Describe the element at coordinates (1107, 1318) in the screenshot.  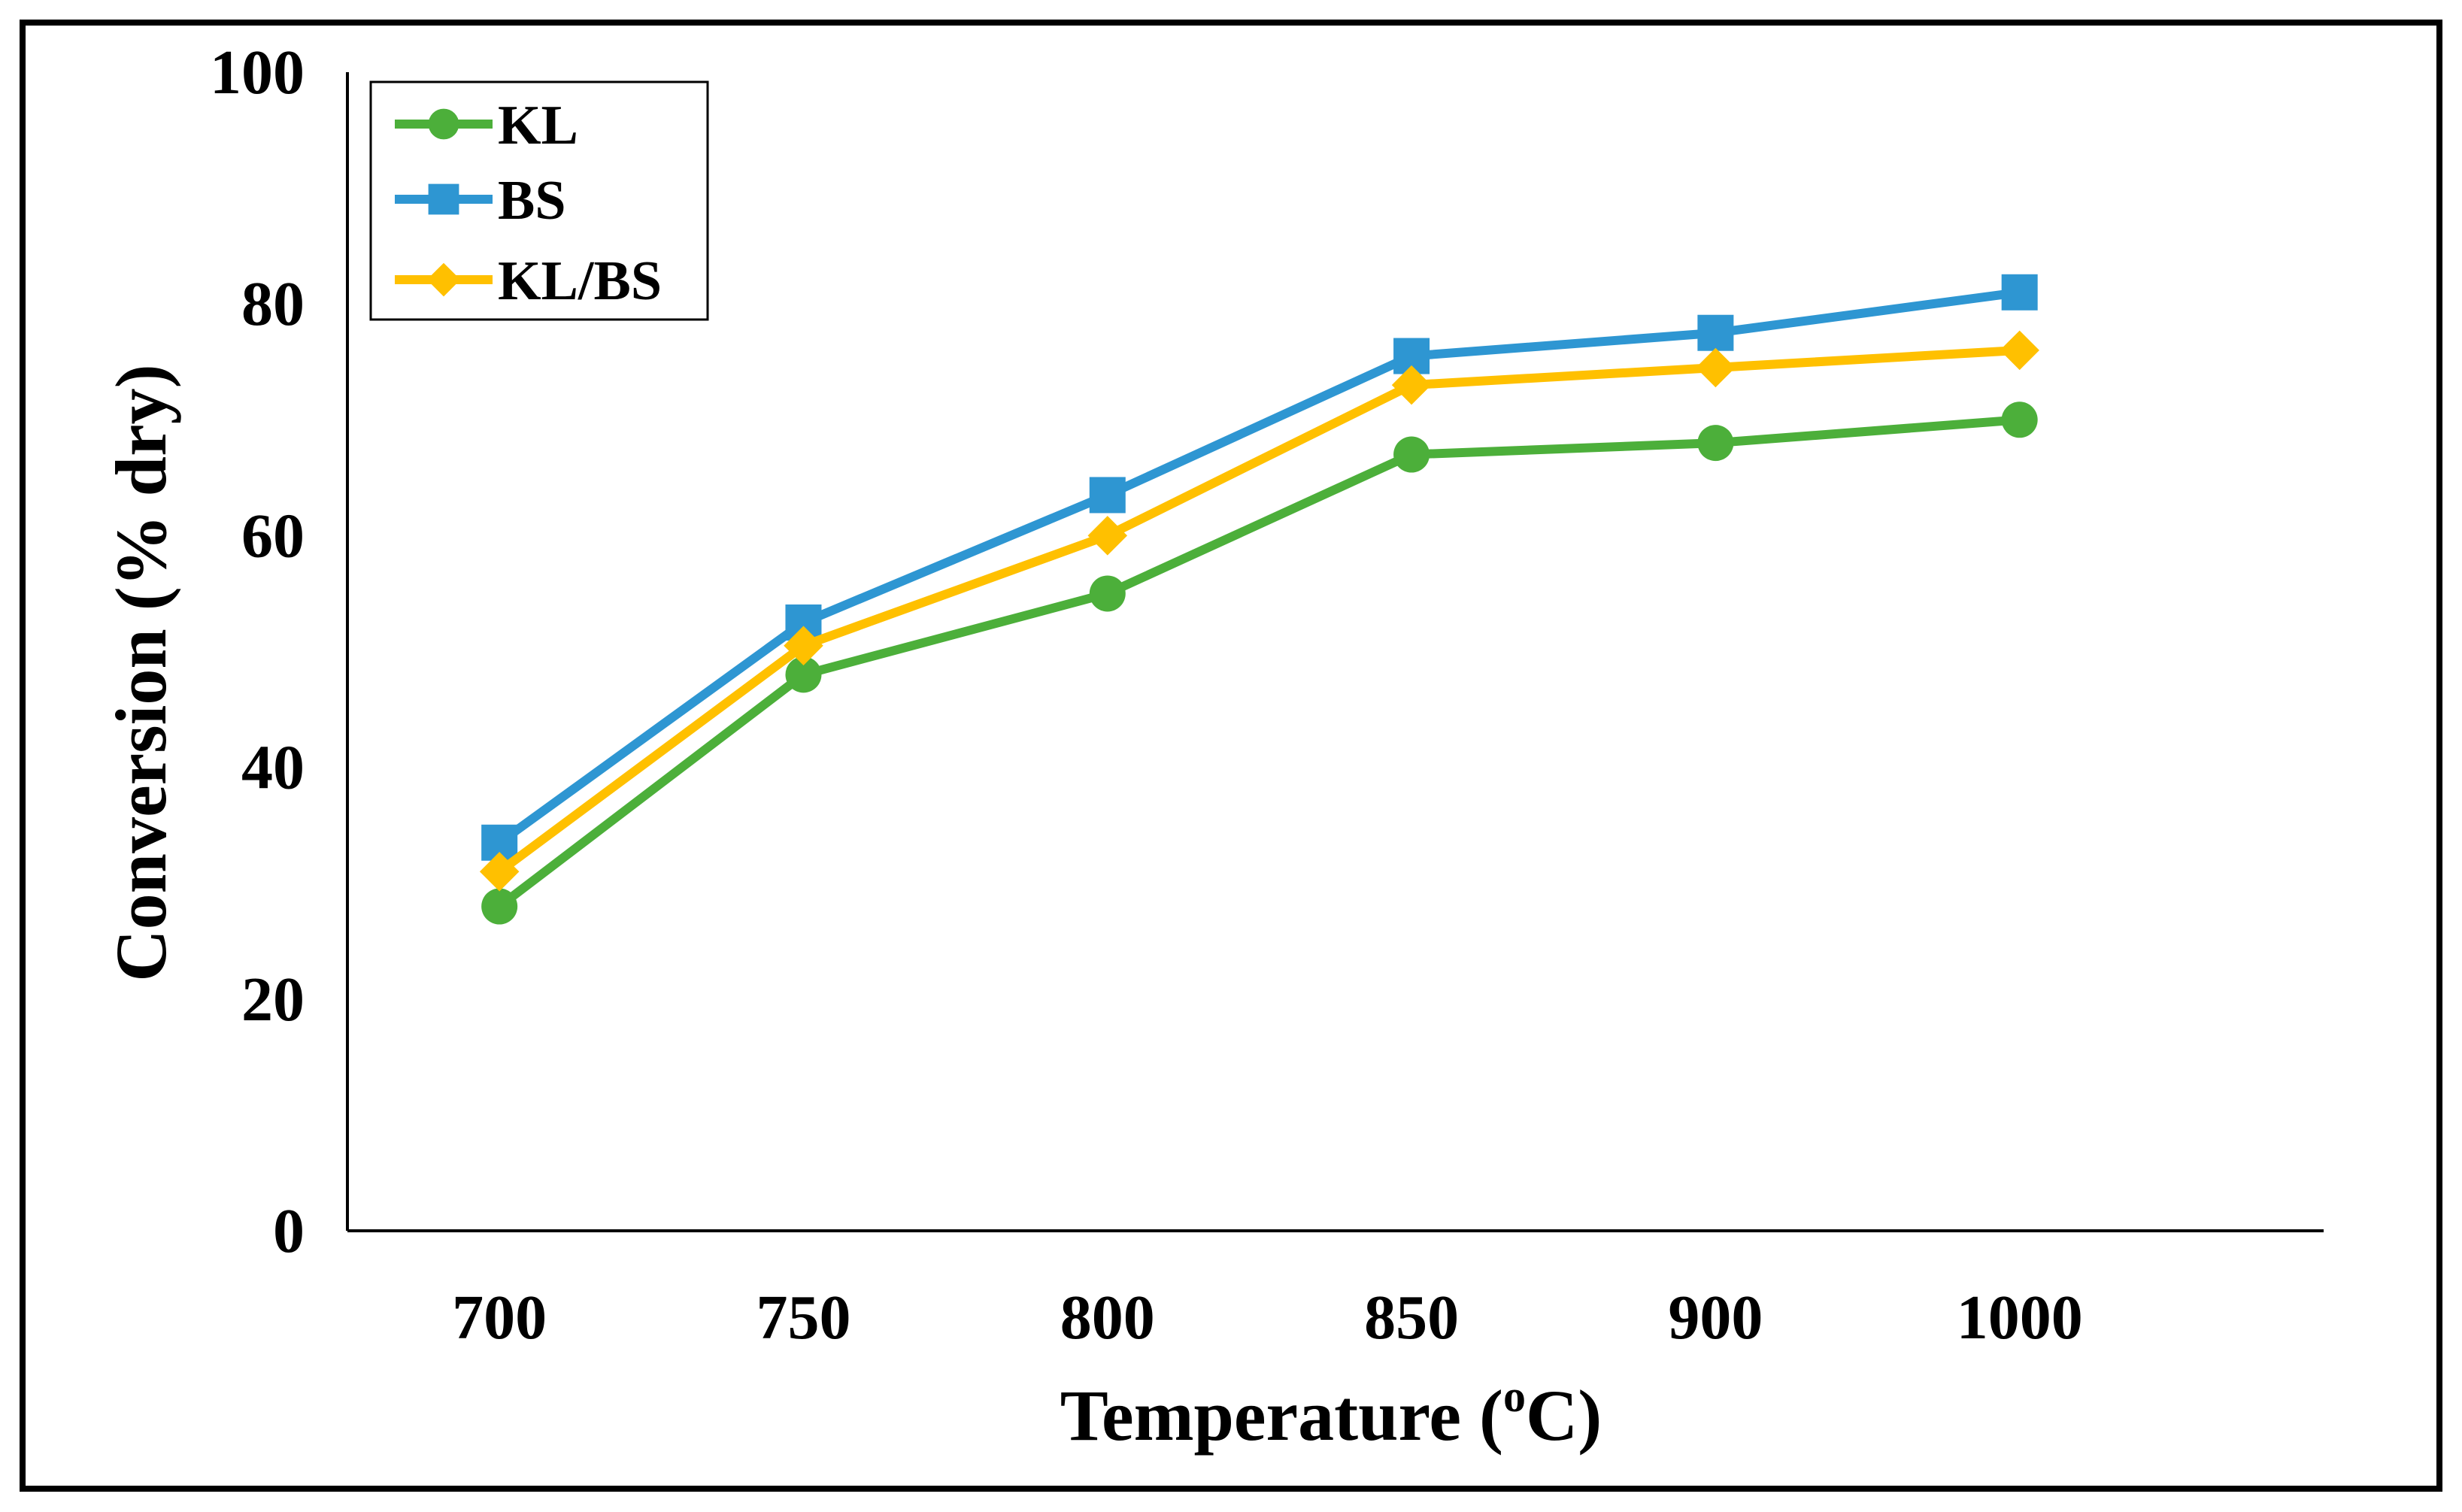
I see `x-tick-label: 800` at that location.